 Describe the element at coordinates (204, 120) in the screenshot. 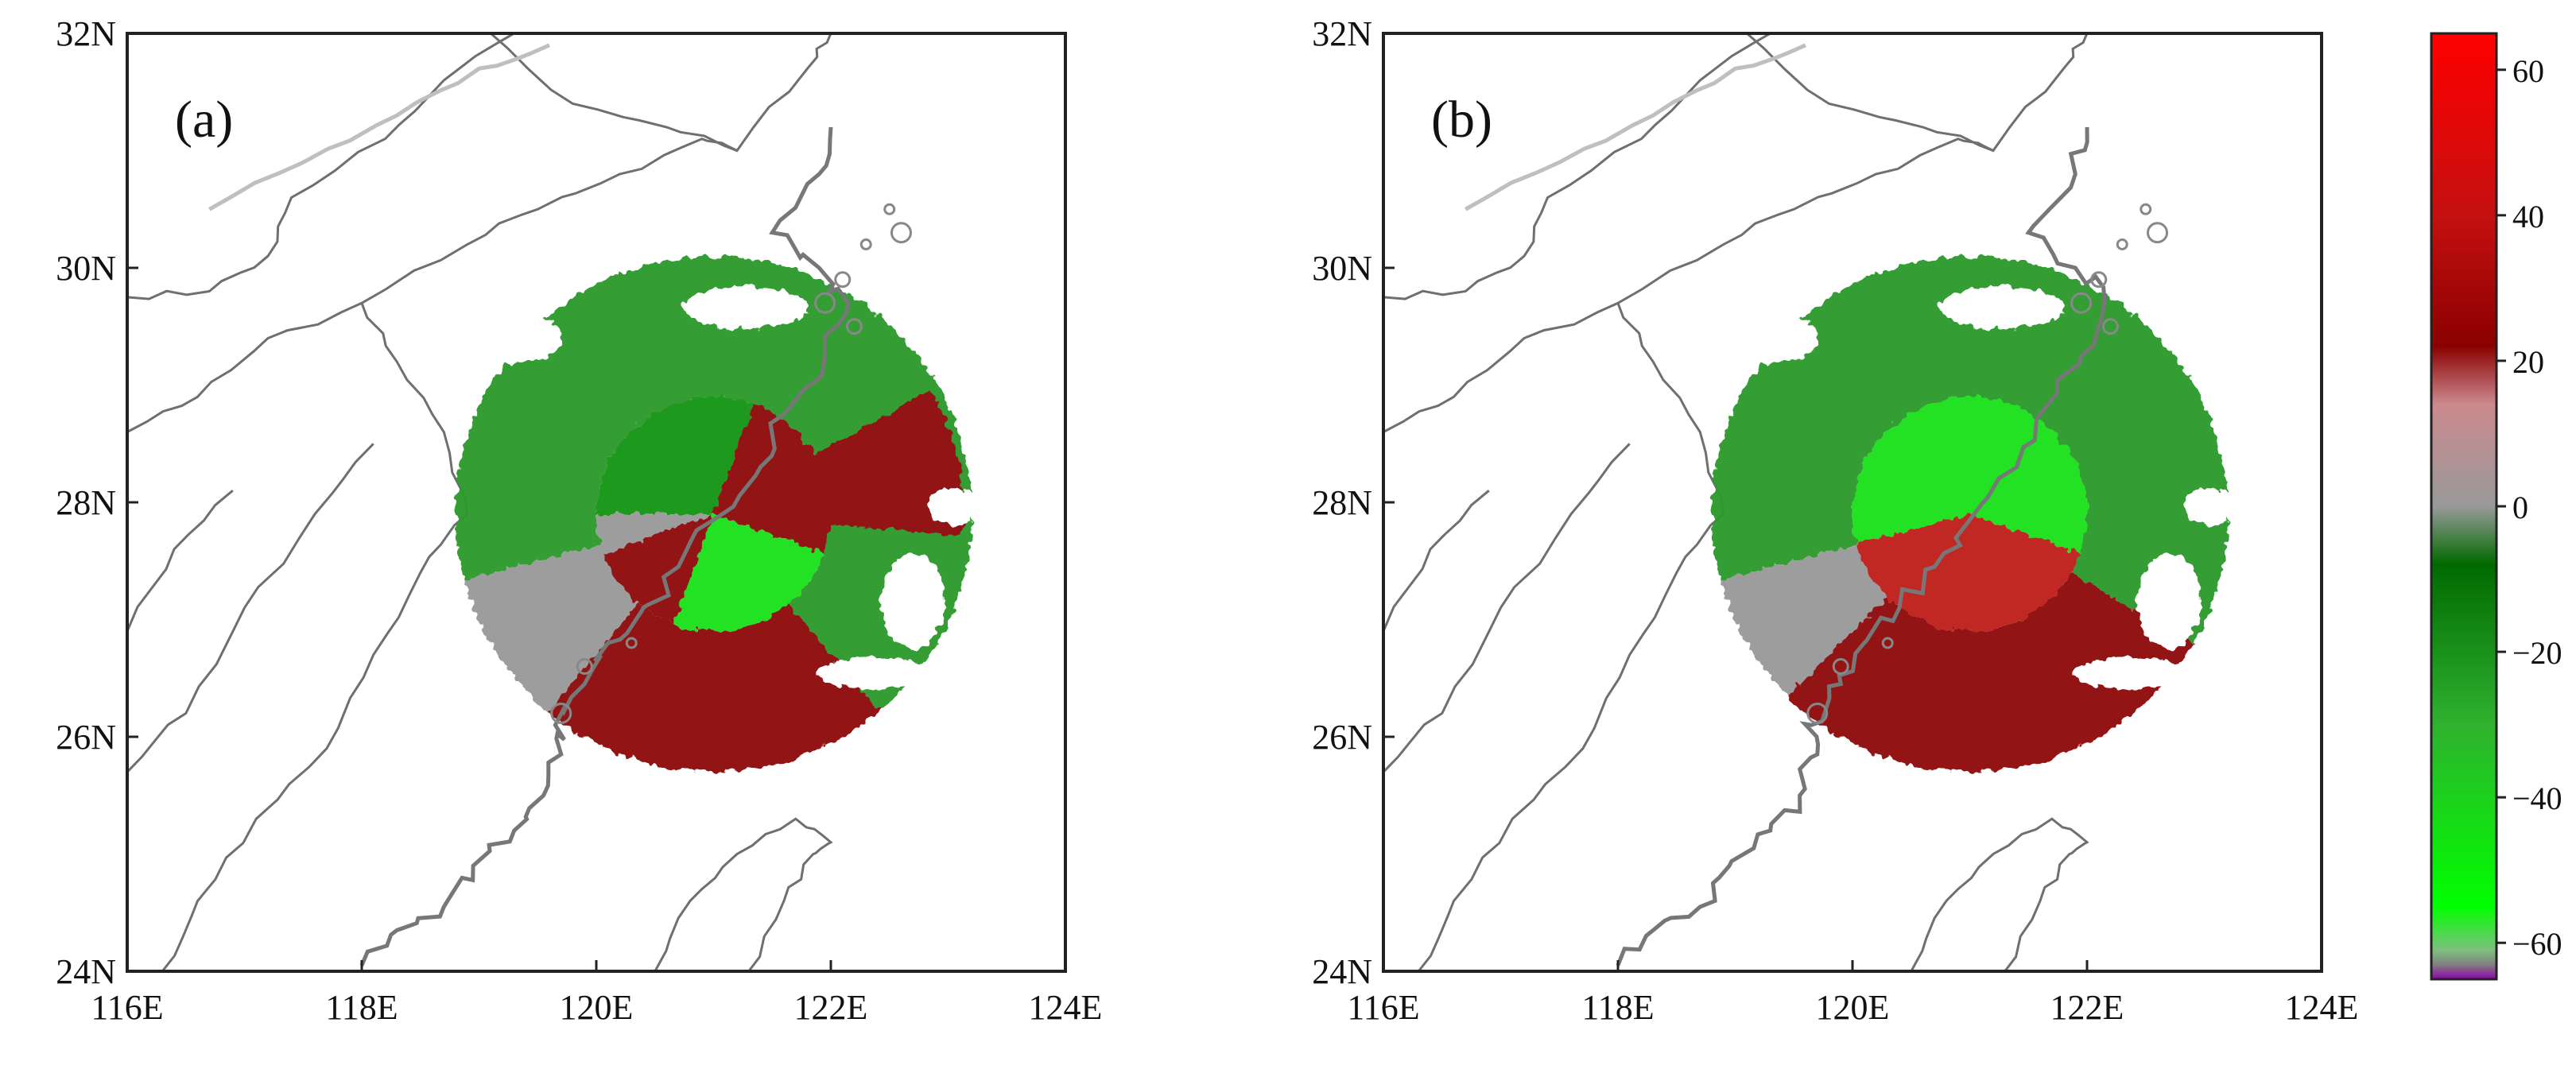

I see `panel-label-a: (a)` at that location.